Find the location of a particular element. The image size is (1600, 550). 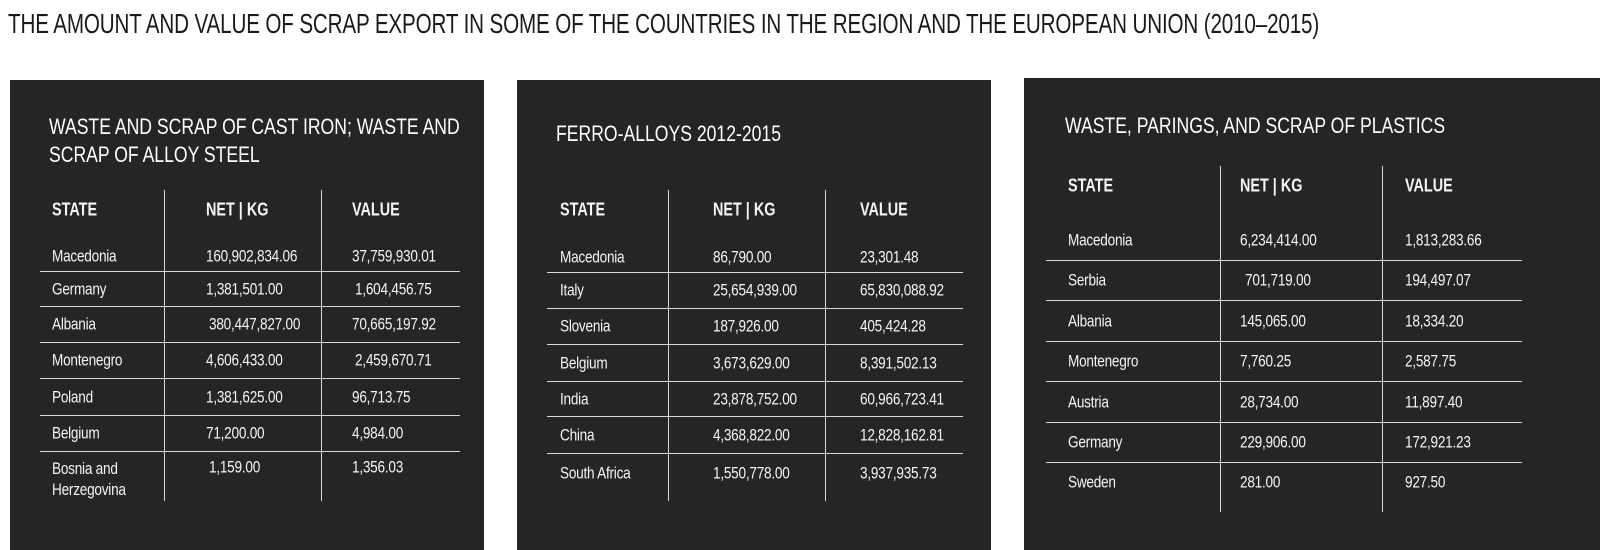

cell-value: 37,759,930.01 is located at coordinates (394, 256).